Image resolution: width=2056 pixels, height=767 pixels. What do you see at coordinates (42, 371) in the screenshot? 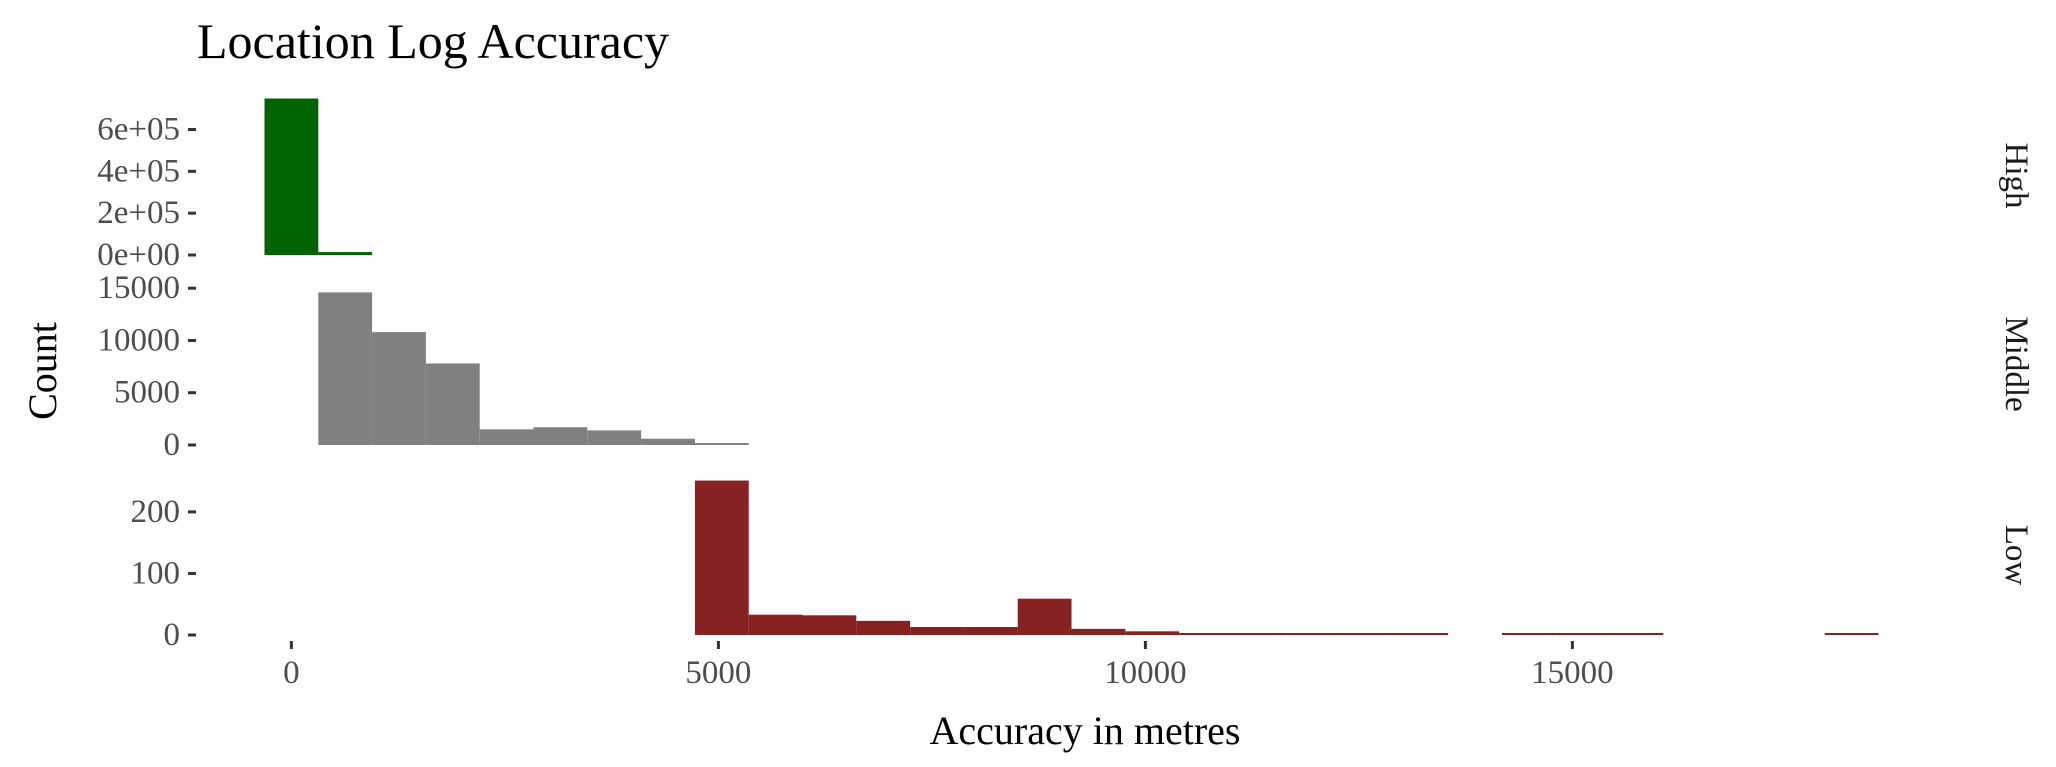
I see `y-axis-title: Count` at bounding box center [42, 371].